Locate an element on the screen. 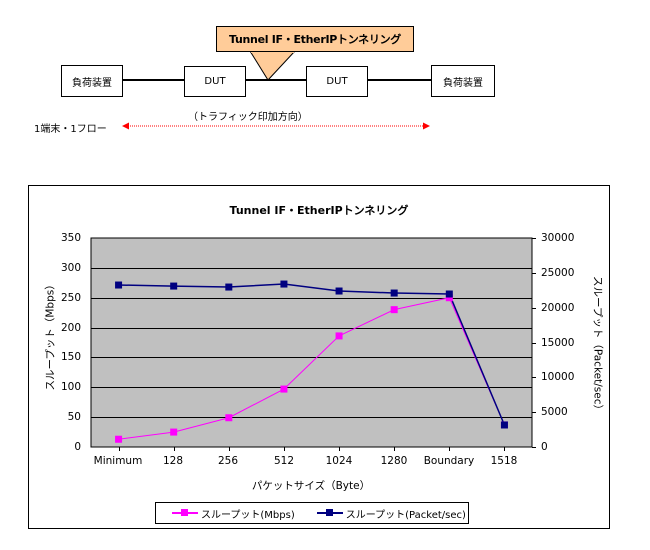 This screenshot has width=650, height=550. legend-item-mbps: スループット(Mbps) is located at coordinates (233, 513).